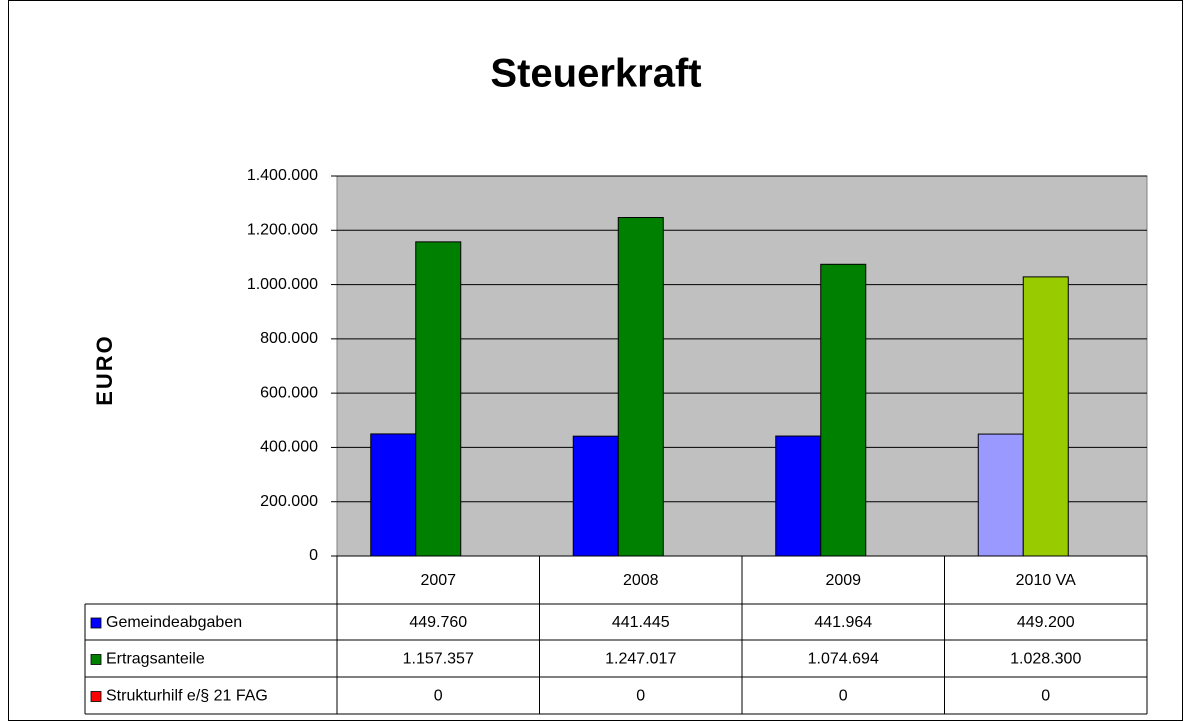 Image resolution: width=1184 pixels, height=722 pixels. What do you see at coordinates (1046, 580) in the screenshot?
I see `x-tick-label: 2010 VA` at bounding box center [1046, 580].